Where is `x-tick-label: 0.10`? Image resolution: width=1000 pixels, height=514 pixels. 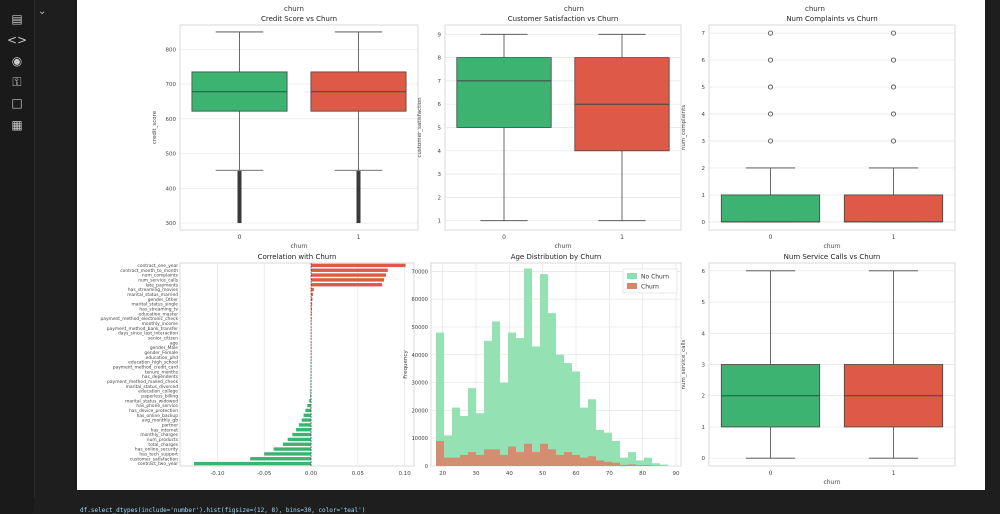
x-tick-label: 0.10 is located at coordinates (405, 474).